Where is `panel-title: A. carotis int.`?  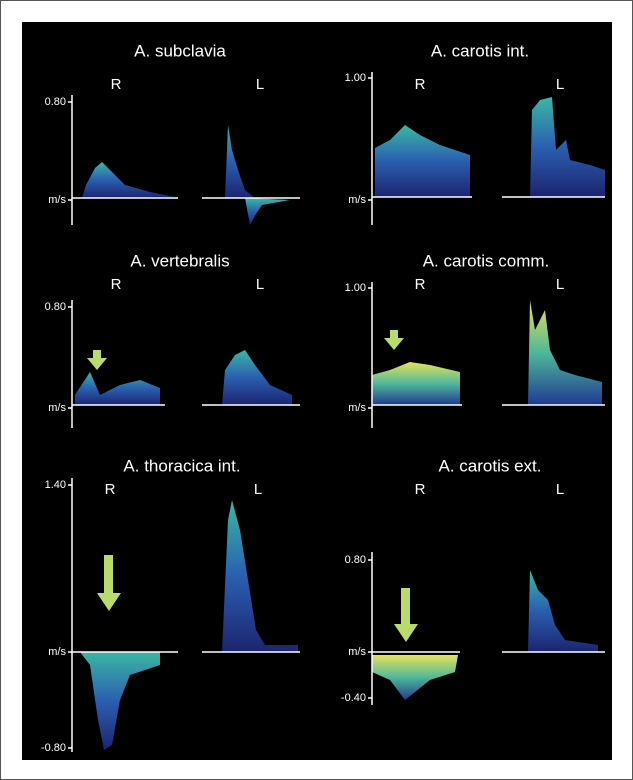 panel-title: A. carotis int. is located at coordinates (480, 50).